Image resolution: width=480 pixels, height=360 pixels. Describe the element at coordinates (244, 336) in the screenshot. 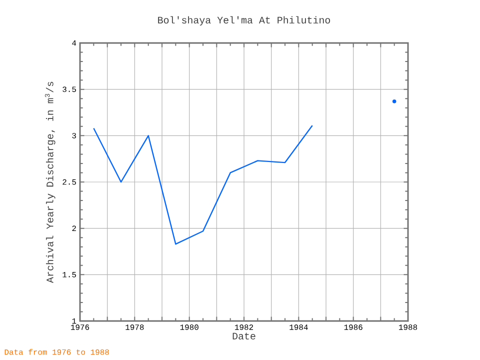

I see `x-axis-title: Date` at that location.